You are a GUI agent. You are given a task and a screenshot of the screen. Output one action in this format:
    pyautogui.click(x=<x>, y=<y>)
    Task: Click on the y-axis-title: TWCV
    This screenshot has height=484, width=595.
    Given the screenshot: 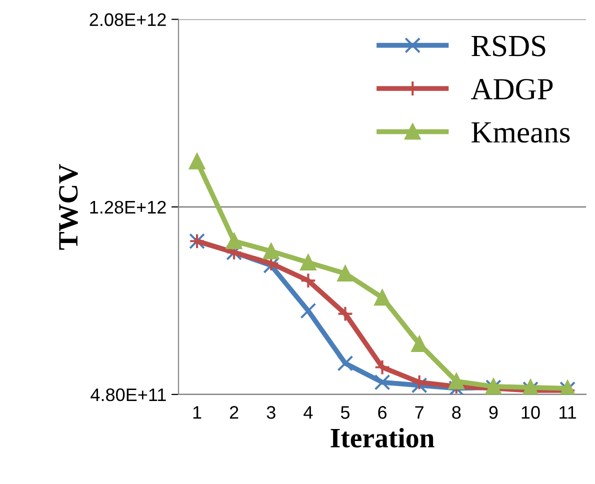 What is the action you would take?
    pyautogui.click(x=68, y=207)
    